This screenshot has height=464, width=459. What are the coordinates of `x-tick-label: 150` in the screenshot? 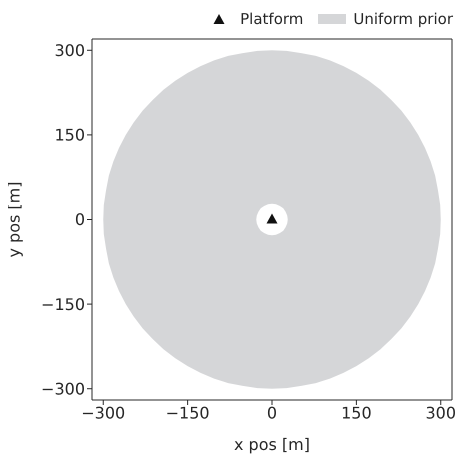 It's located at (356, 412).